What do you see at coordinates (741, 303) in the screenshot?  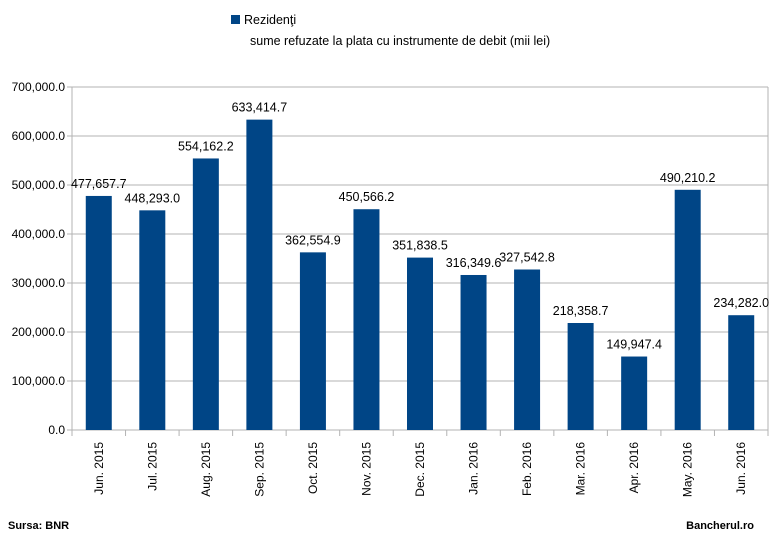 I see `data-label: 234,282.0` at bounding box center [741, 303].